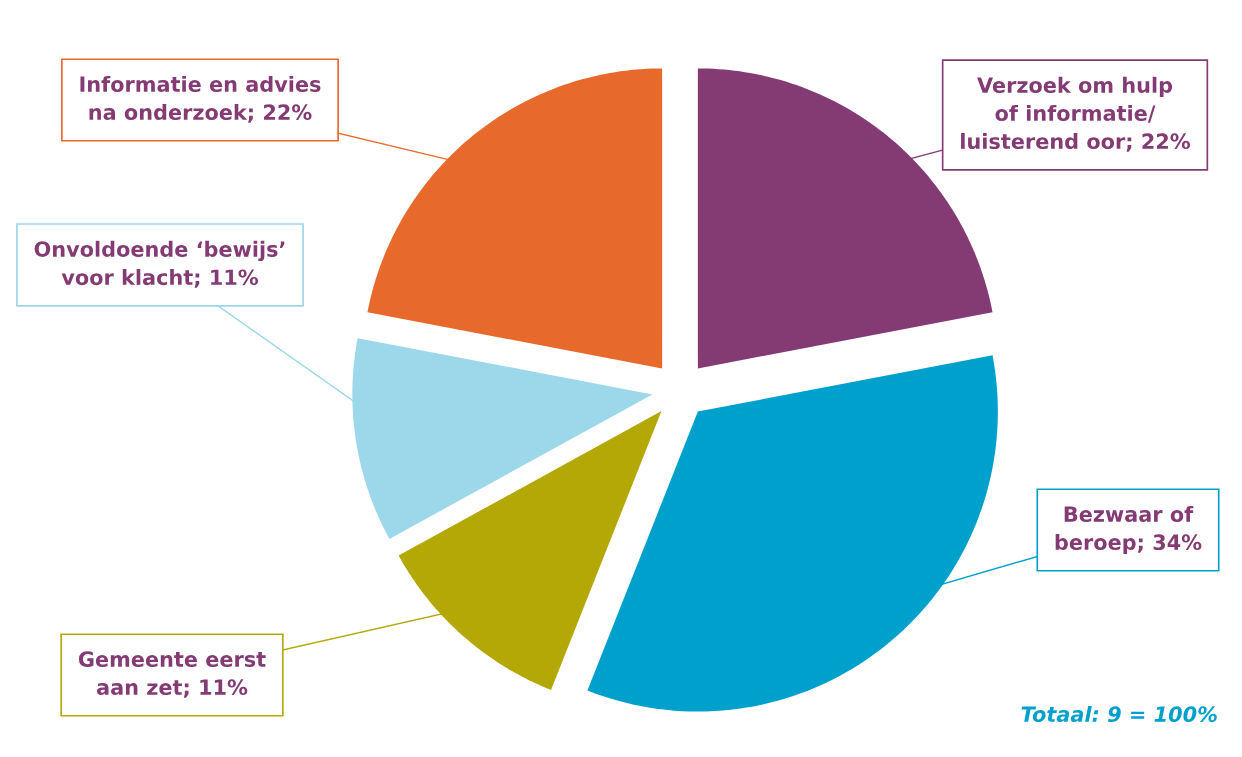 Image resolution: width=1242 pixels, height=757 pixels. Describe the element at coordinates (159, 264) in the screenshot. I see `slice-label: Onvoldoende ‘bewijs’ voor klacht; 11%` at that location.